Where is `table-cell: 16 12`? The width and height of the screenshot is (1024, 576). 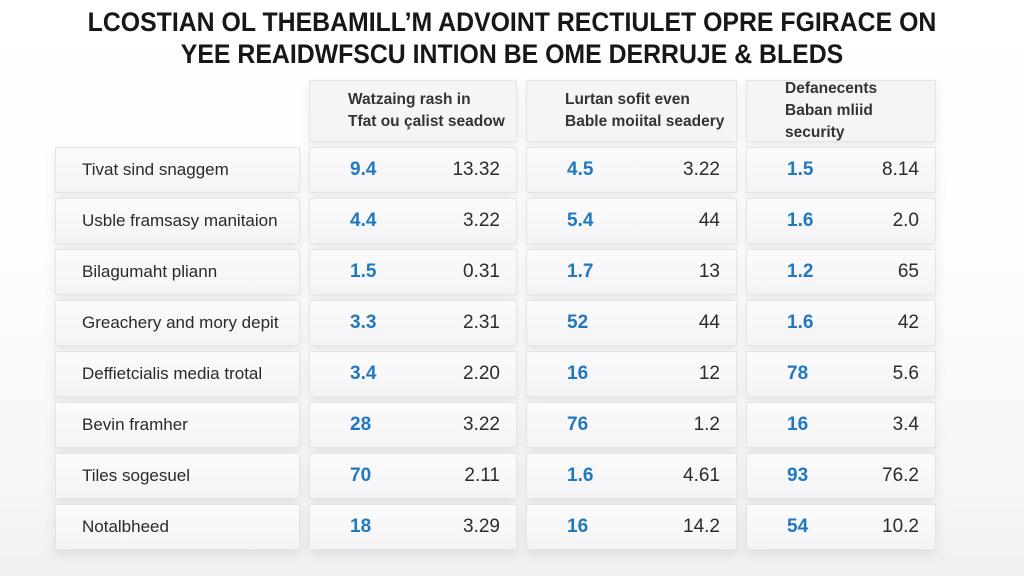
table-cell: 16 12 is located at coordinates (631, 374).